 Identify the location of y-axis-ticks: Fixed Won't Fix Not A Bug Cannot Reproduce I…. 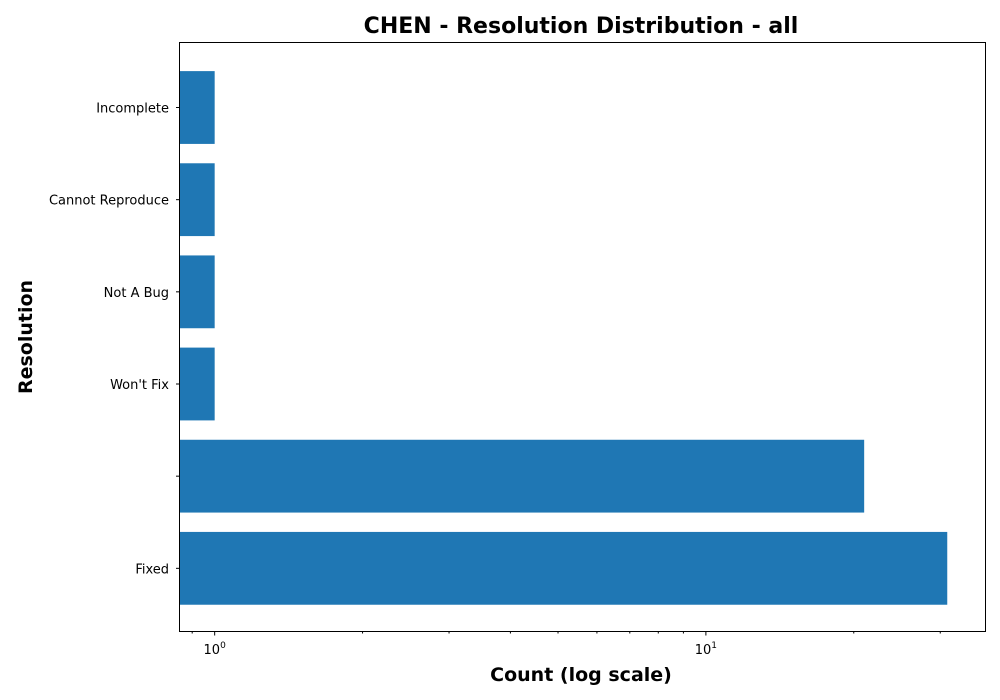
(114, 339).